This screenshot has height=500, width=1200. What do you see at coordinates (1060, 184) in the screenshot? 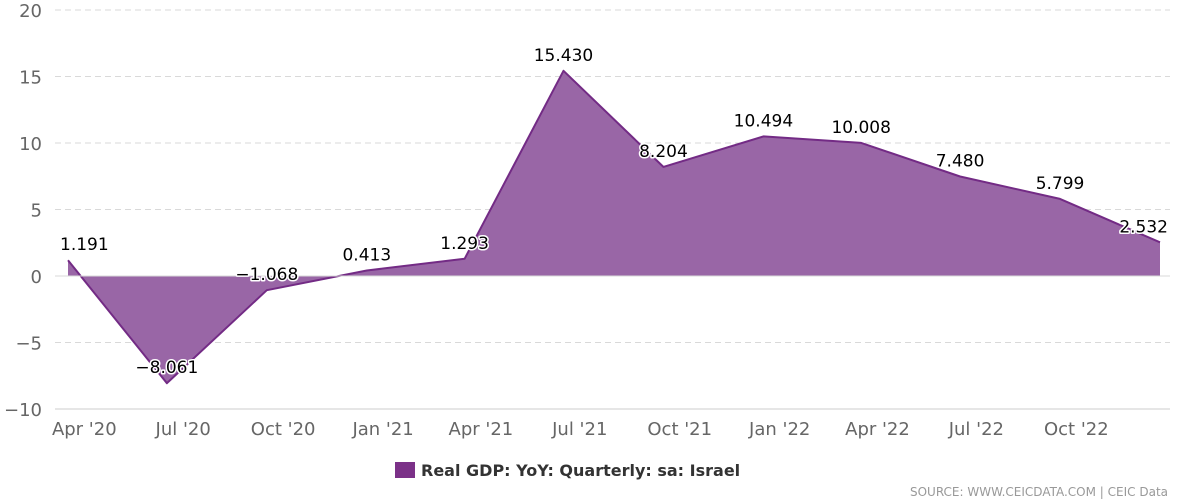
I see `data-label: 5.799` at bounding box center [1060, 184].